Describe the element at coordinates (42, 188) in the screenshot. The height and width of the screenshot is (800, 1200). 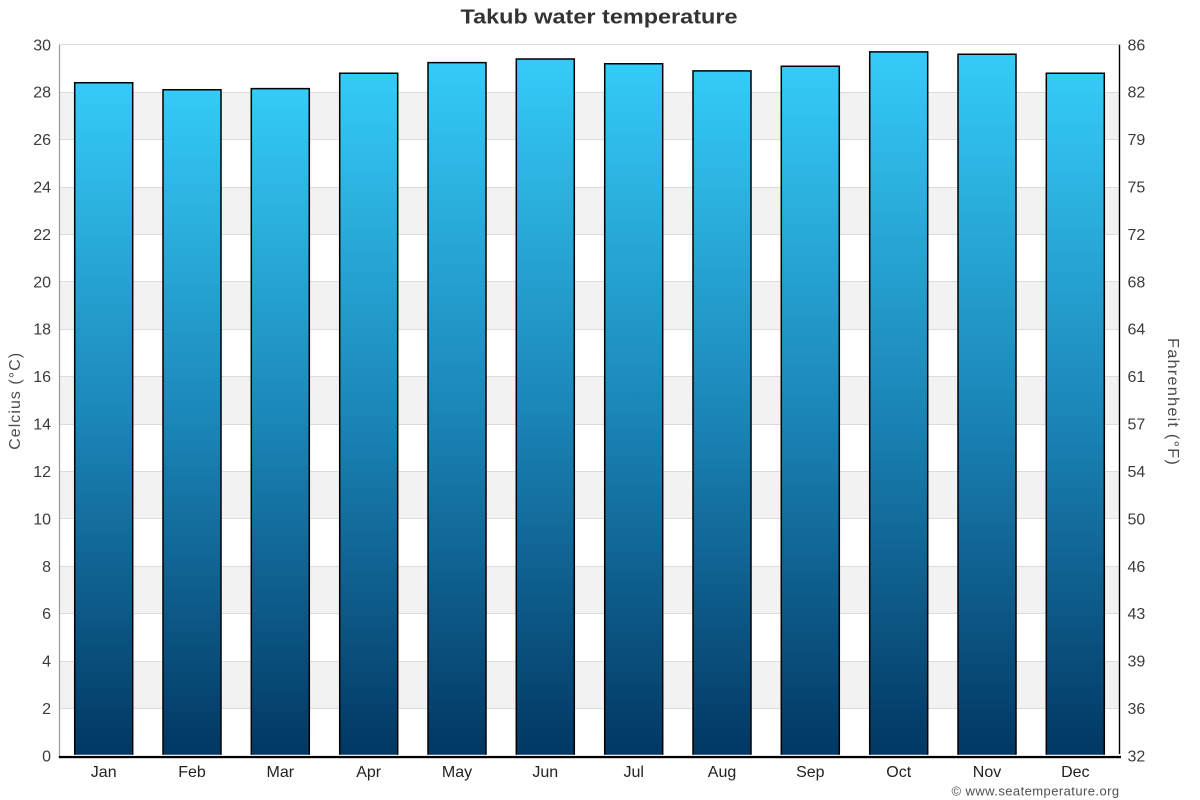
I see `svg-text: 24` at that location.